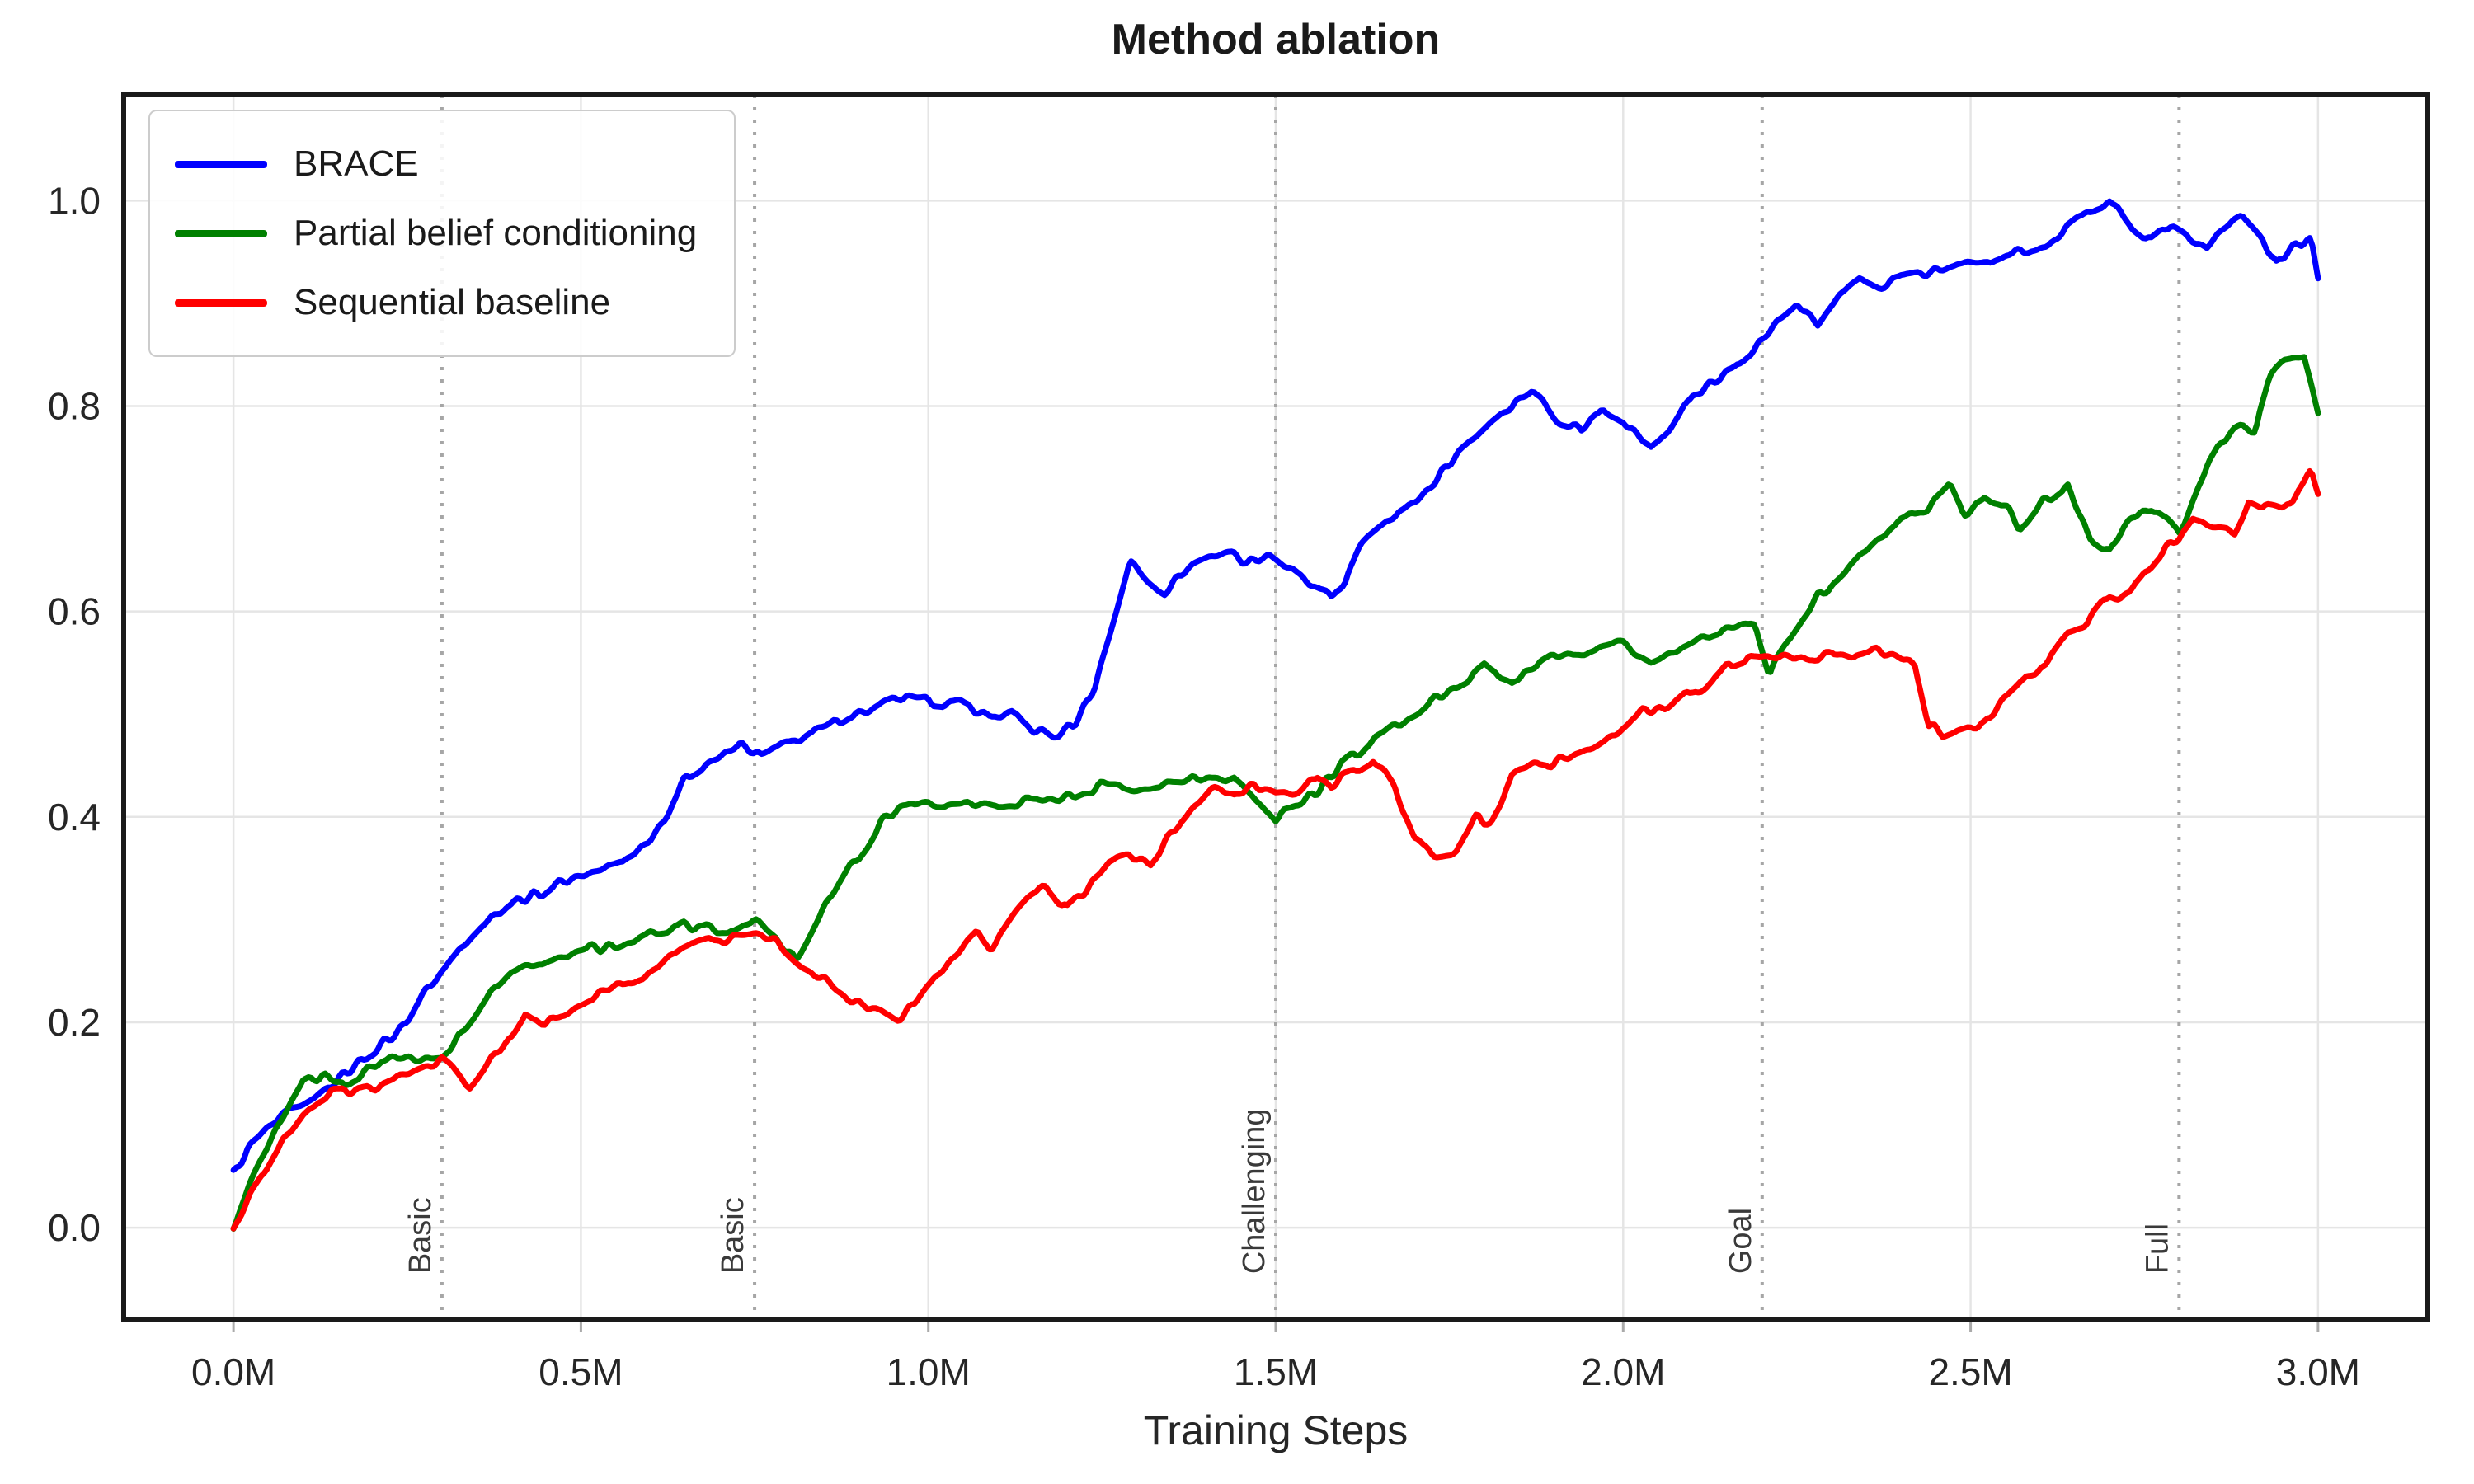 The image size is (2474, 1484). I want to click on stage-marker-label: Challenging, so click(1254, 1191).